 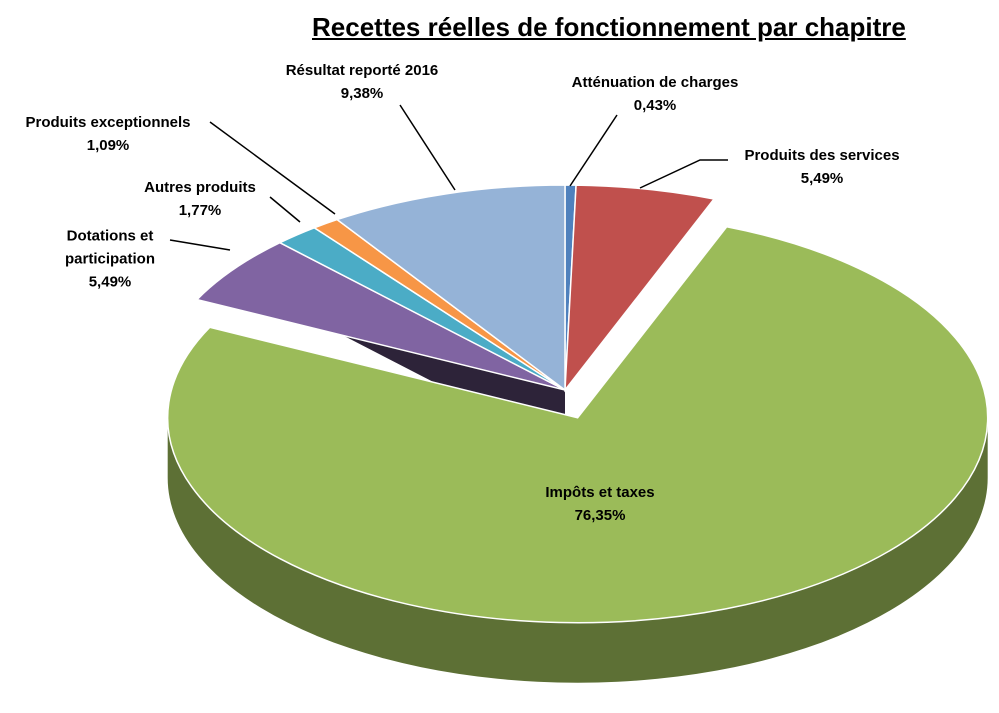 What do you see at coordinates (655, 94) in the screenshot?
I see `data-label: Atténuation de charges 0,43%` at bounding box center [655, 94].